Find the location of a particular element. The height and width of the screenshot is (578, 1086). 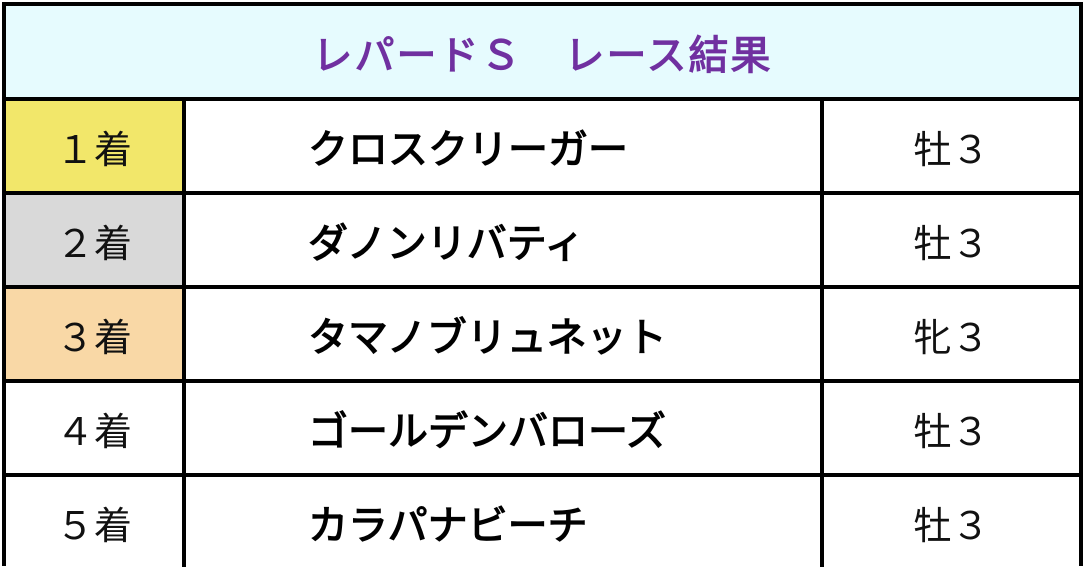

horse-name-cell: タマノブリュネット is located at coordinates (505, 334).